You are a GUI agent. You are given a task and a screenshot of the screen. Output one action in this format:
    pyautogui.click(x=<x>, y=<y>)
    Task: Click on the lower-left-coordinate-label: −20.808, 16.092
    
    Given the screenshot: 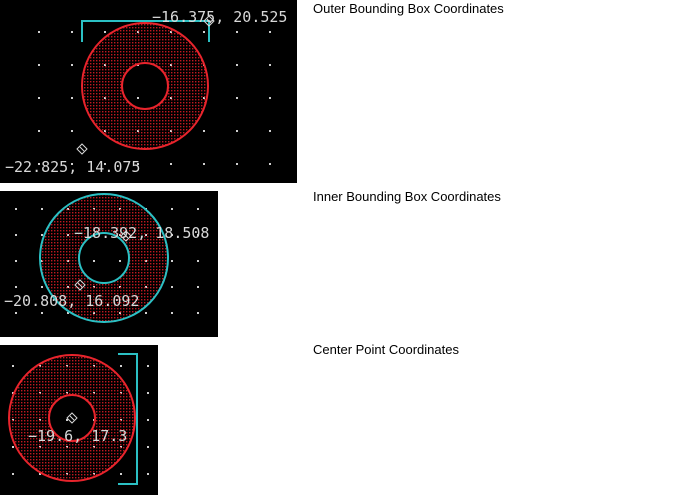 What is the action you would take?
    pyautogui.click(x=71, y=301)
    